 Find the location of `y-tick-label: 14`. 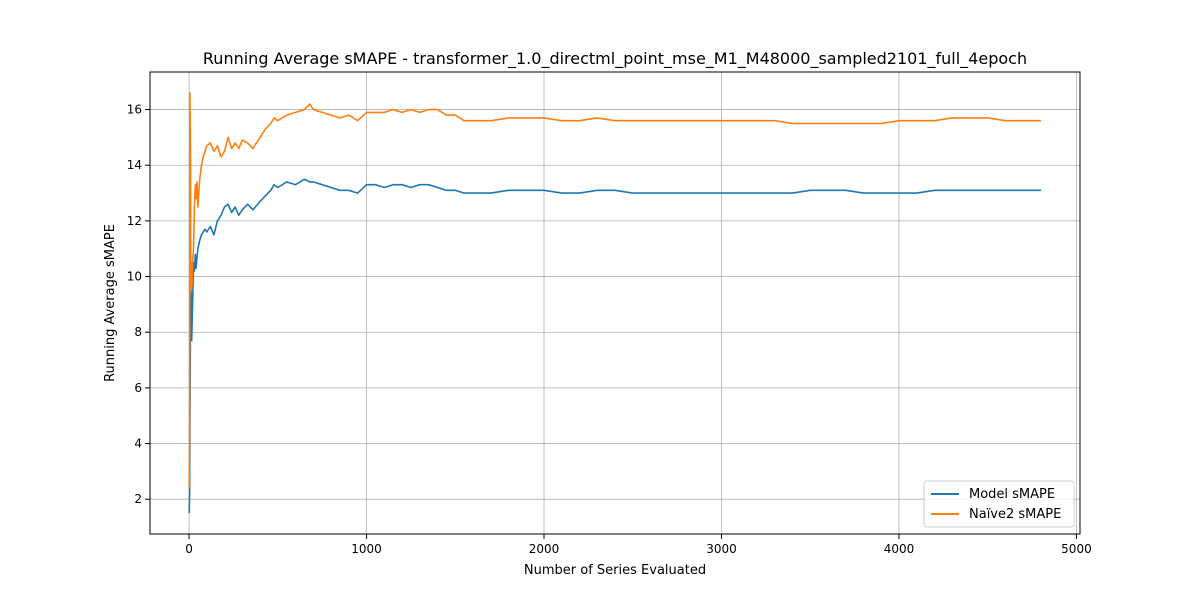

y-tick-label: 14 is located at coordinates (134, 165).